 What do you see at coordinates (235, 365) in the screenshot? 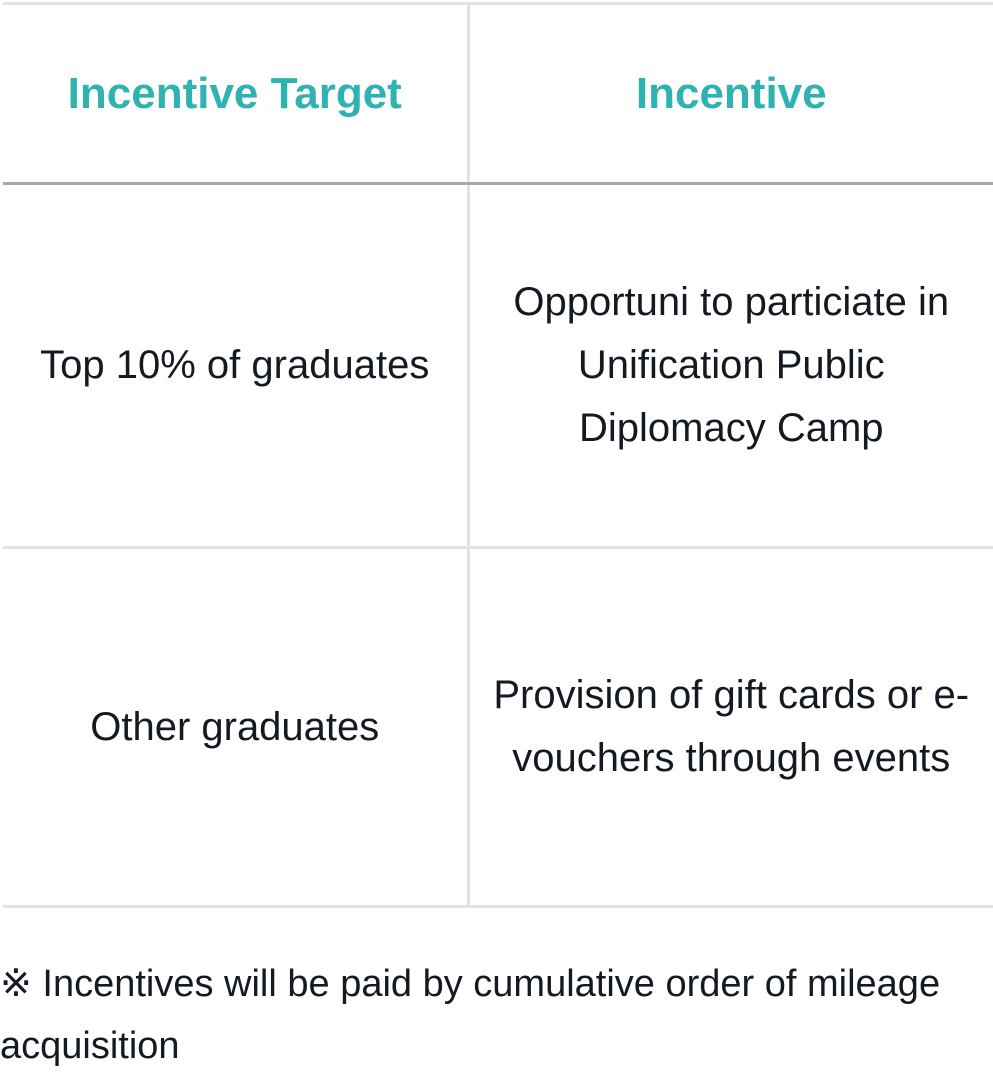
I see `cell-target: Top 10% of graduates` at bounding box center [235, 365].